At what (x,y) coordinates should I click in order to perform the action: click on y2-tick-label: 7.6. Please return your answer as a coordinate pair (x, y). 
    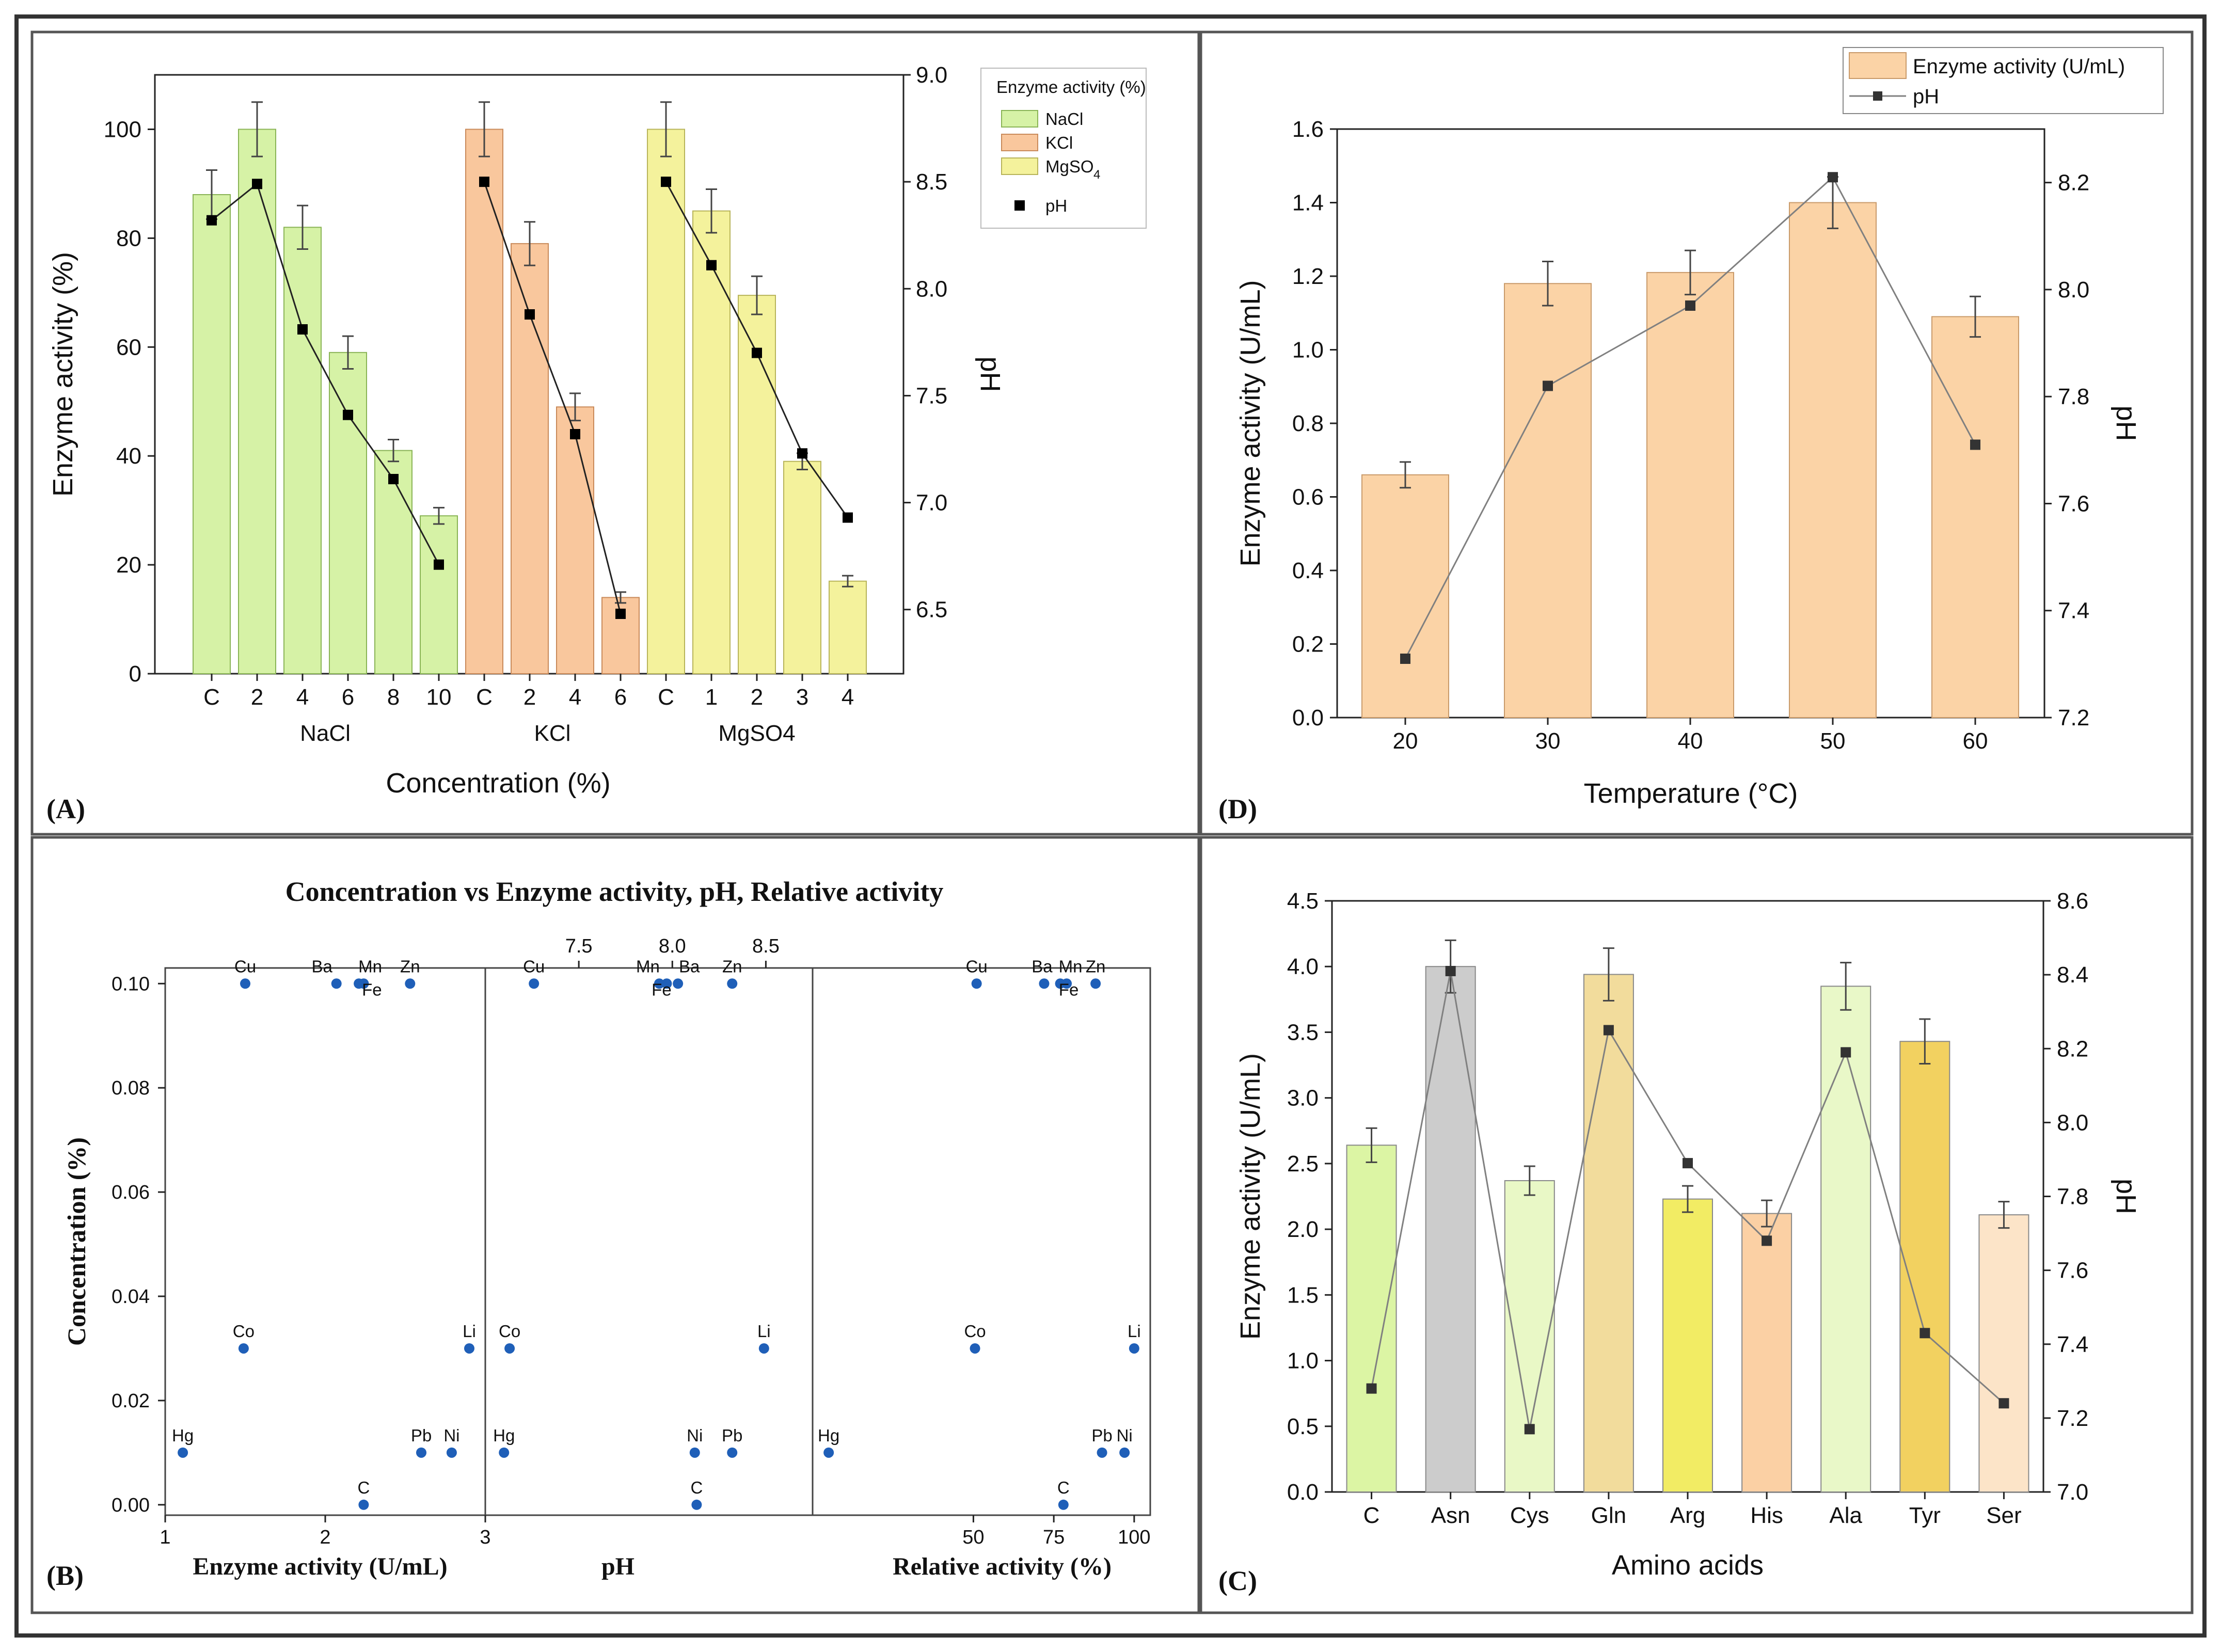
    Looking at the image, I should click on (2072, 1270).